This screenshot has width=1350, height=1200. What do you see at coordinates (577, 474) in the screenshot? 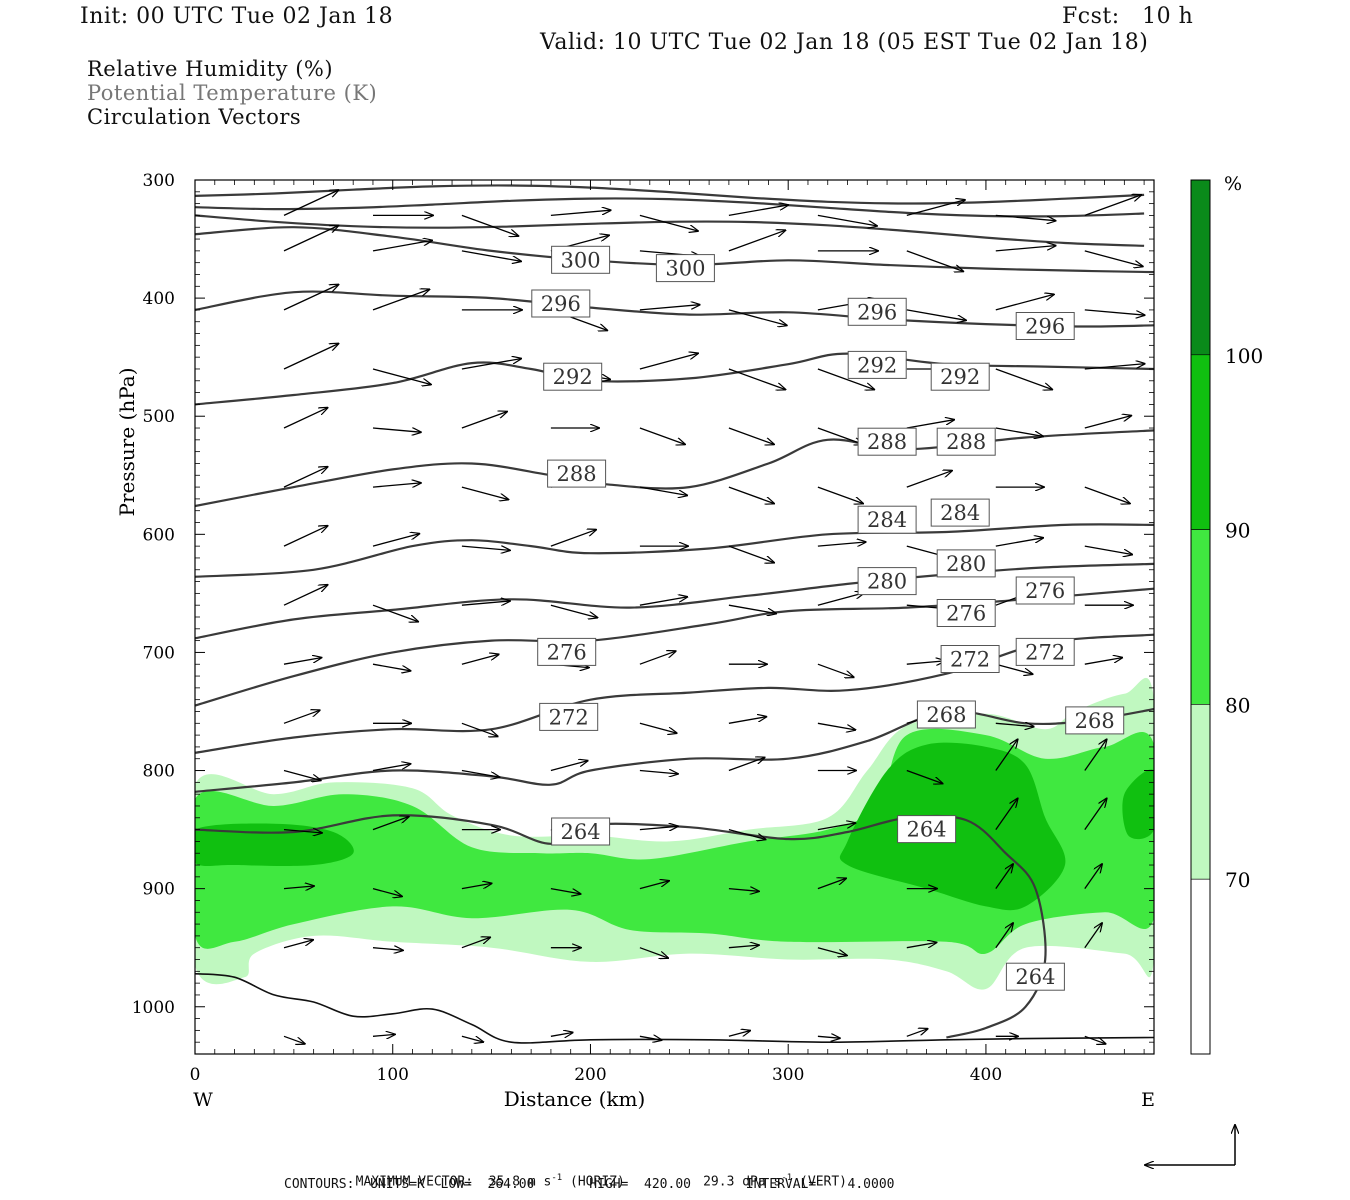
I see `contour-label: 288` at bounding box center [577, 474].